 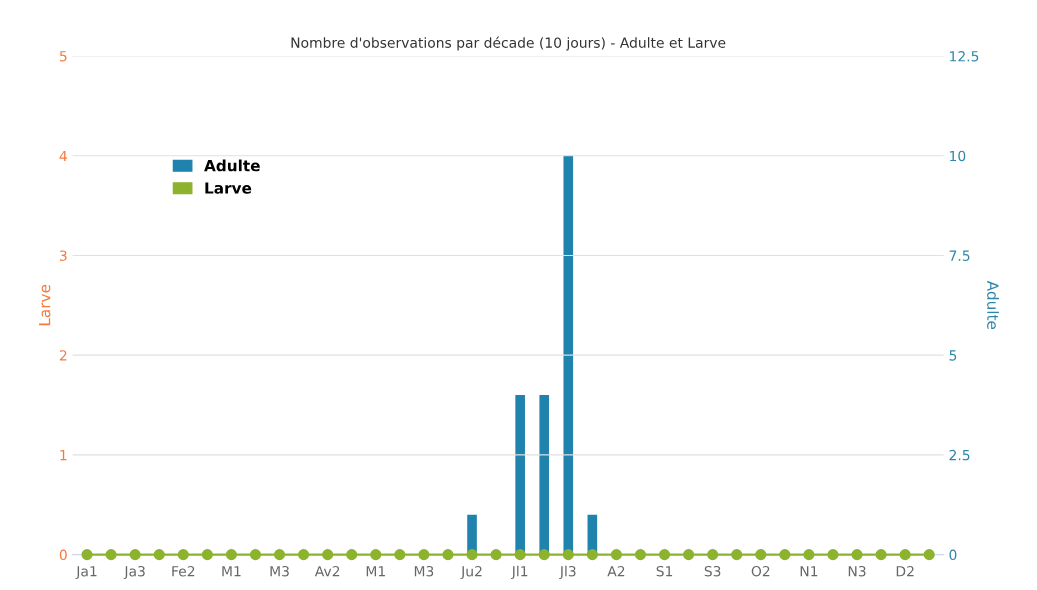 I want to click on x-tick-label: Ja1, so click(x=86, y=573).